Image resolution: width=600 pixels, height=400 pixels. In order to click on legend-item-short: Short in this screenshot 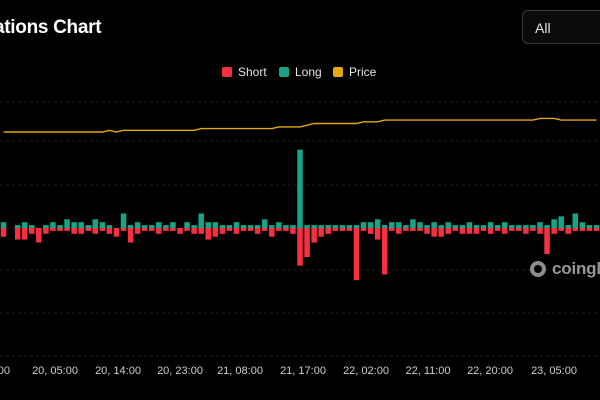, I will do `click(244, 72)`.